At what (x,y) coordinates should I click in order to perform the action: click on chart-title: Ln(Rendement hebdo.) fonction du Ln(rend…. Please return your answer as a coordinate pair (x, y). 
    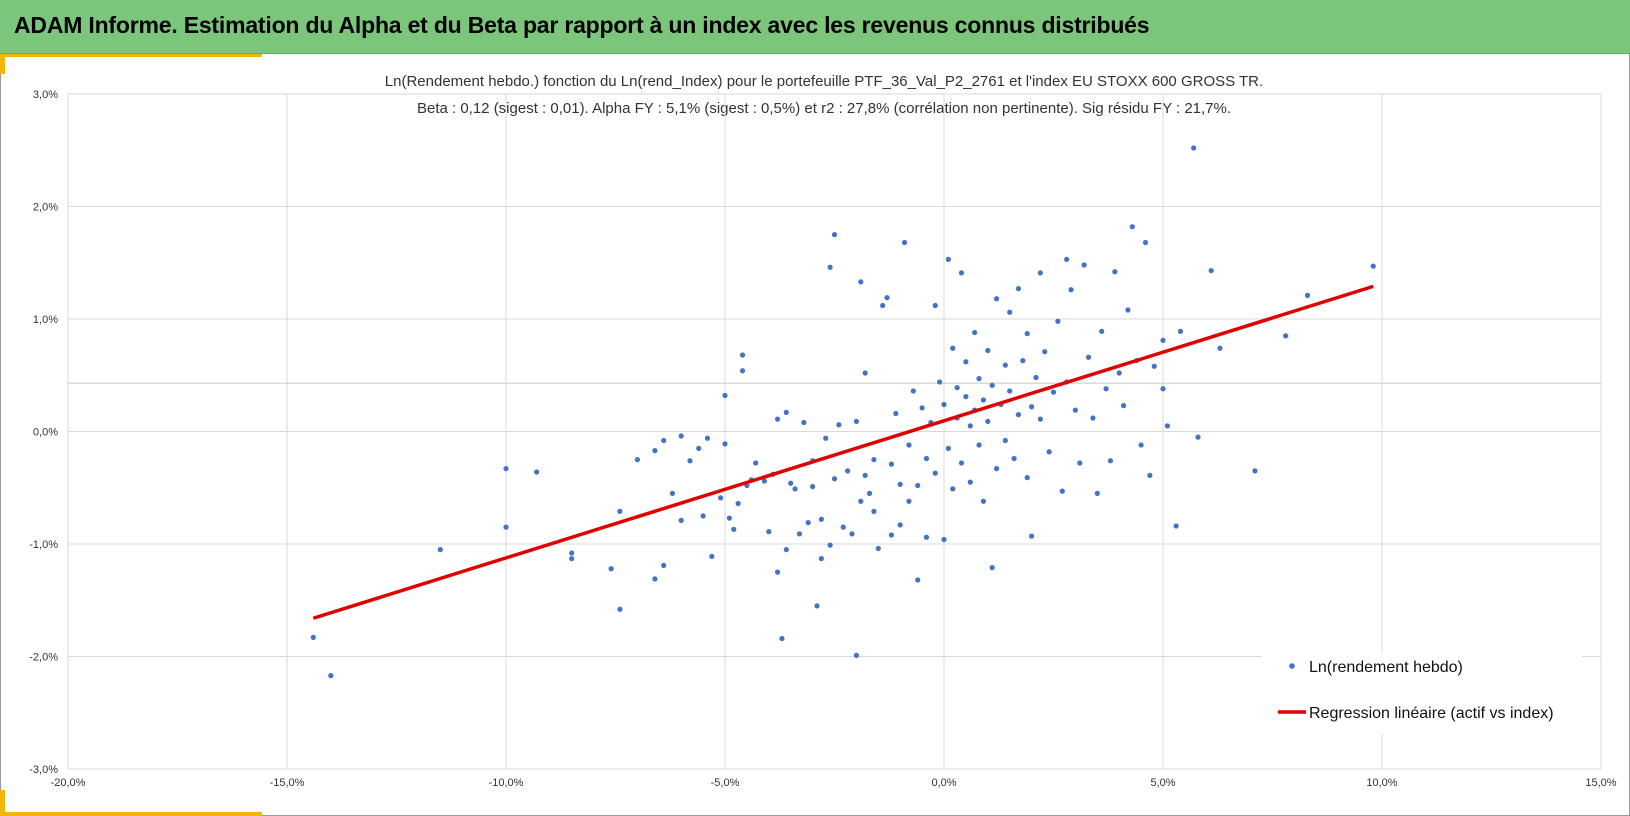
    Looking at the image, I should click on (824, 81).